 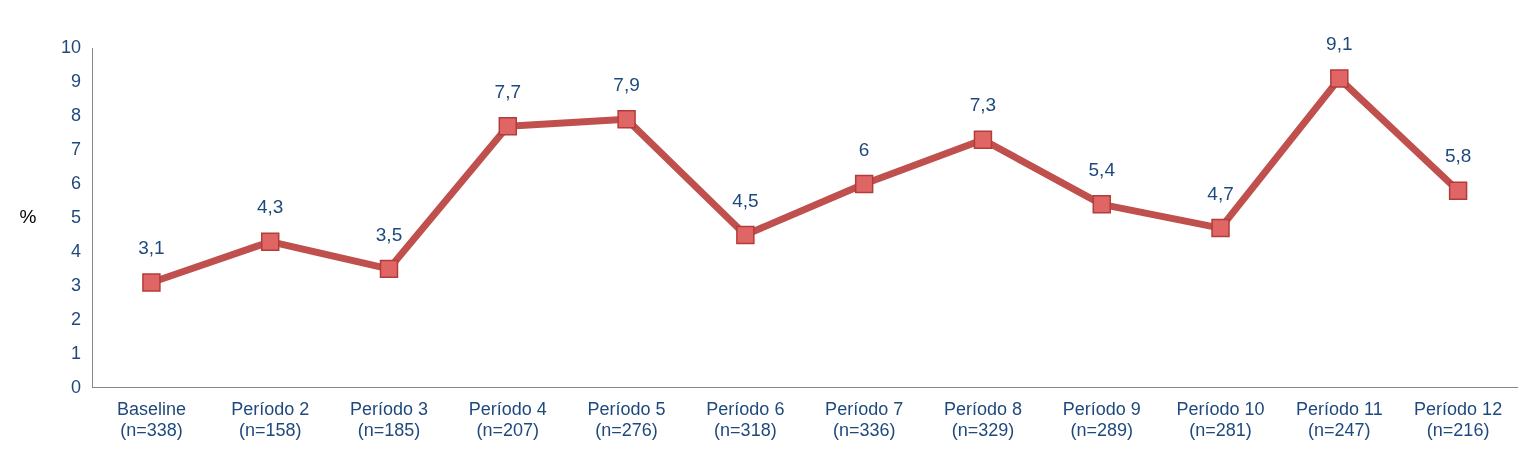 What do you see at coordinates (1339, 419) in the screenshot?
I see `x-tick-label: Período 11 (n=247)` at bounding box center [1339, 419].